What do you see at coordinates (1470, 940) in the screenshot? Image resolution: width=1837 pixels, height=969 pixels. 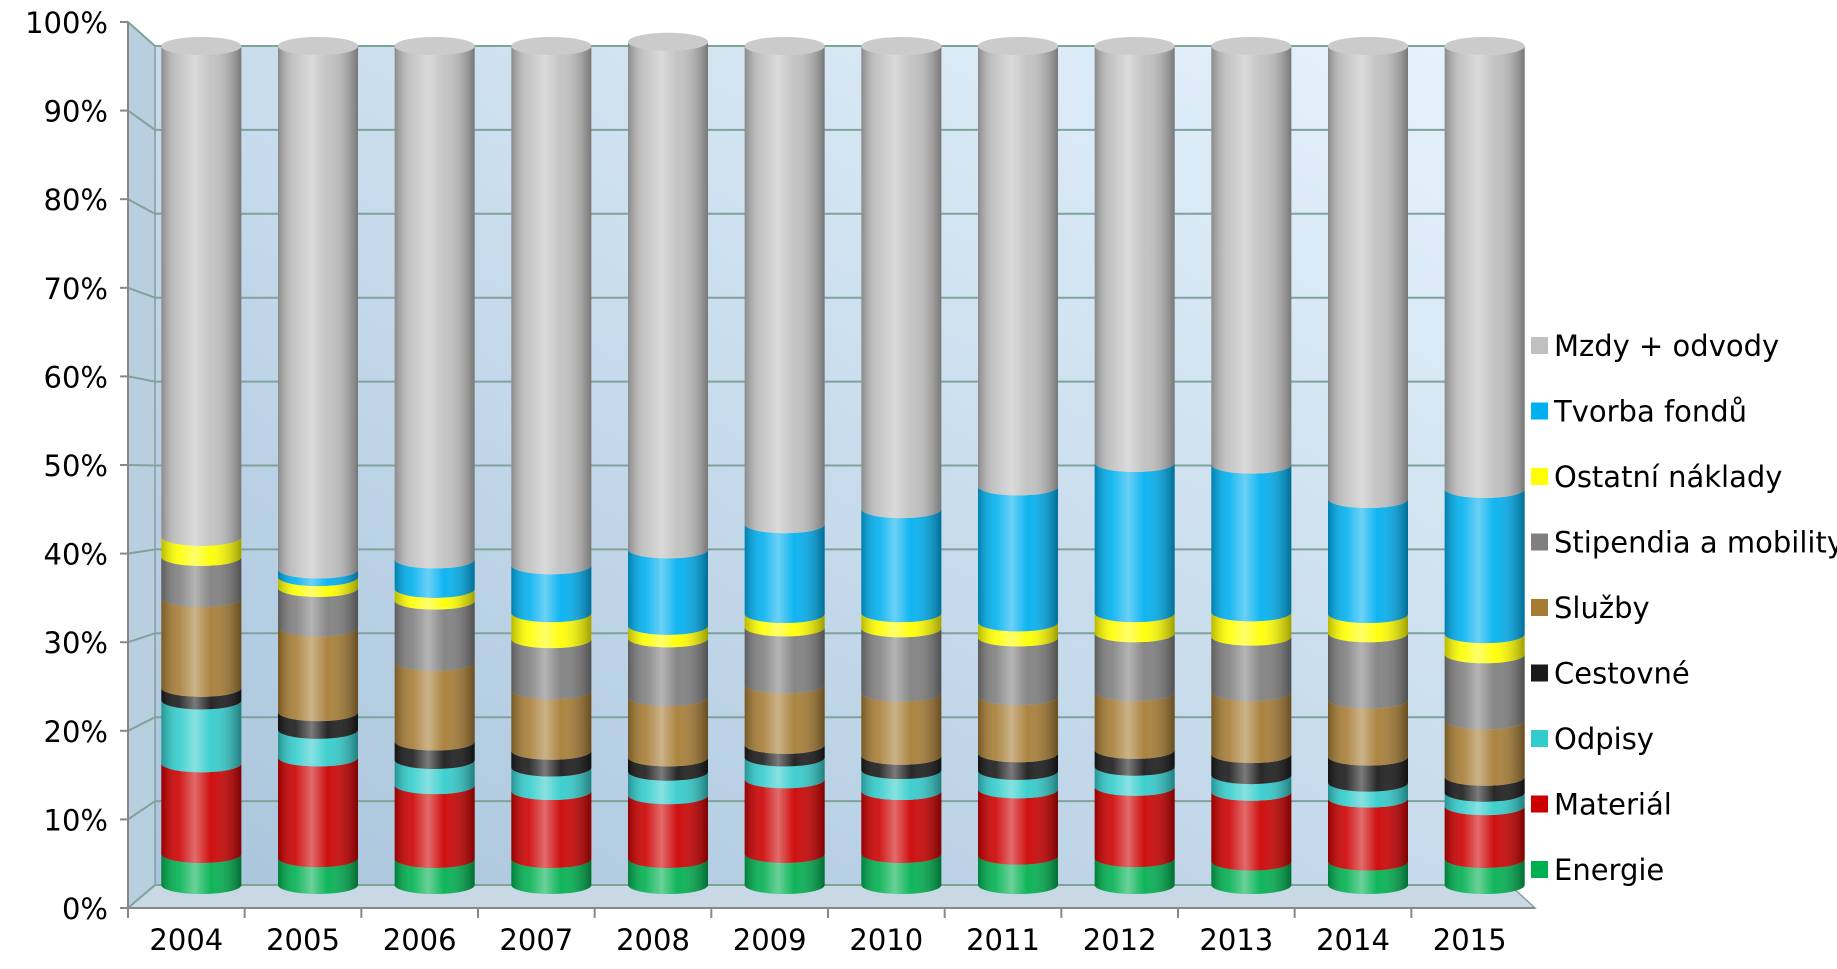 I see `x-tick-label: 2015` at bounding box center [1470, 940].